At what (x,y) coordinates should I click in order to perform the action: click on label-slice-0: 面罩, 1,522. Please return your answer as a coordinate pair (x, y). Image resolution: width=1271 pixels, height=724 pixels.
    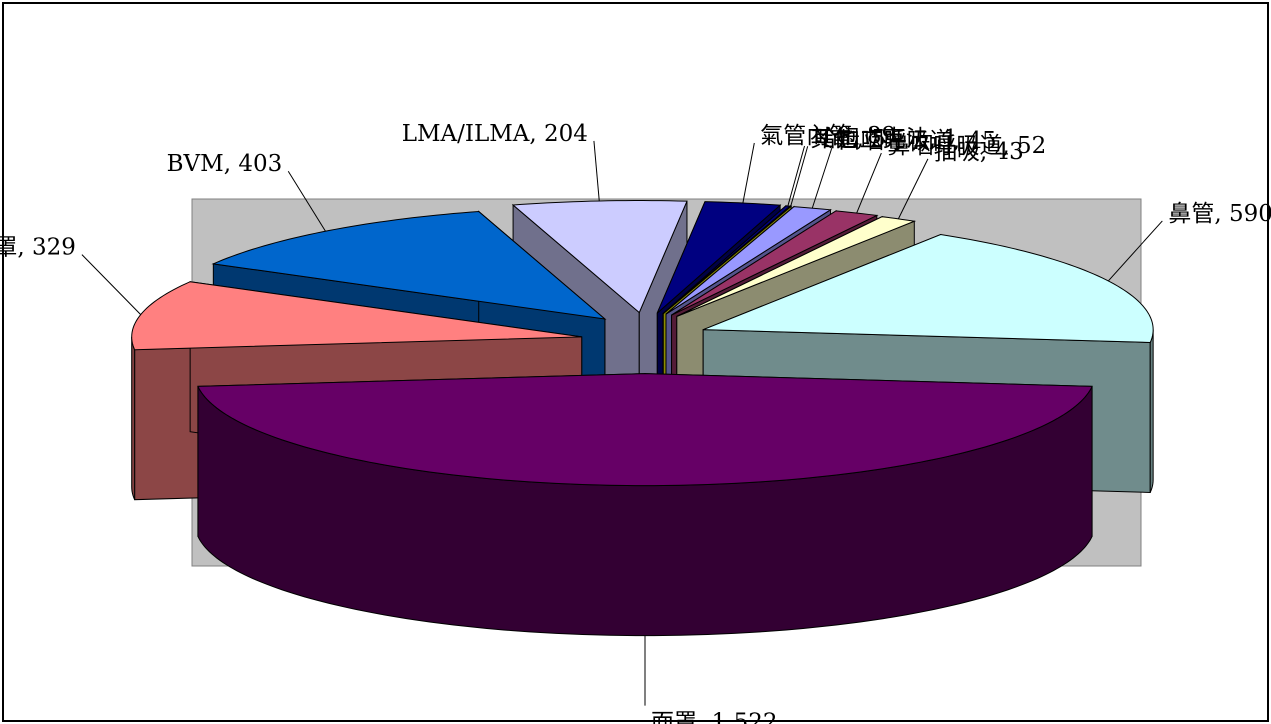
    Looking at the image, I should click on (714, 717).